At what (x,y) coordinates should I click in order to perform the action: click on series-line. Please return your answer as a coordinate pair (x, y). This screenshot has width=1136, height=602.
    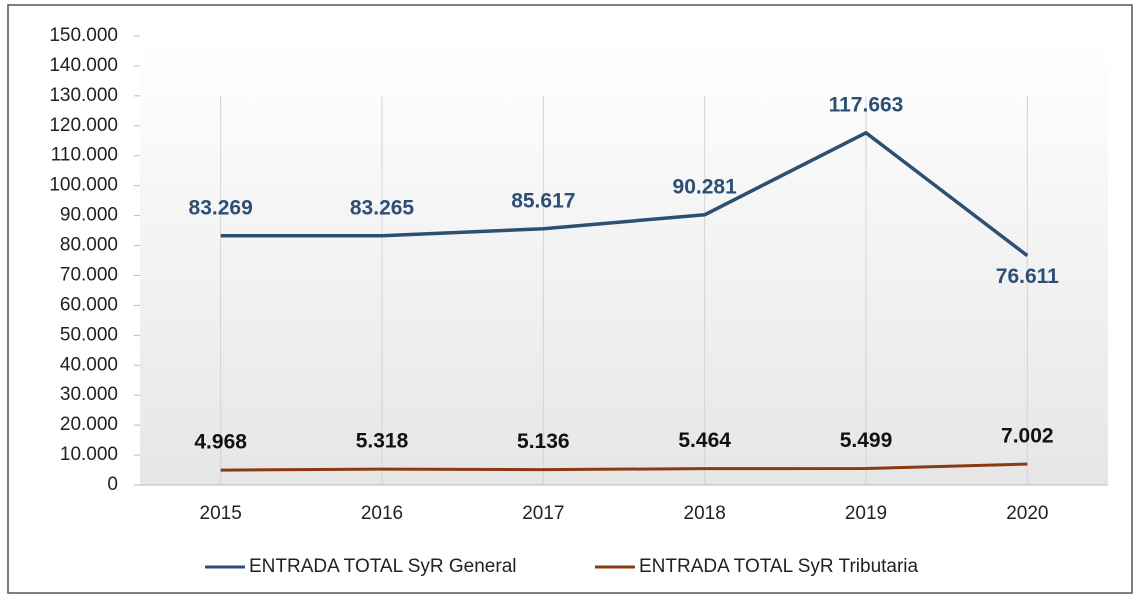
    Looking at the image, I should click on (624, 467).